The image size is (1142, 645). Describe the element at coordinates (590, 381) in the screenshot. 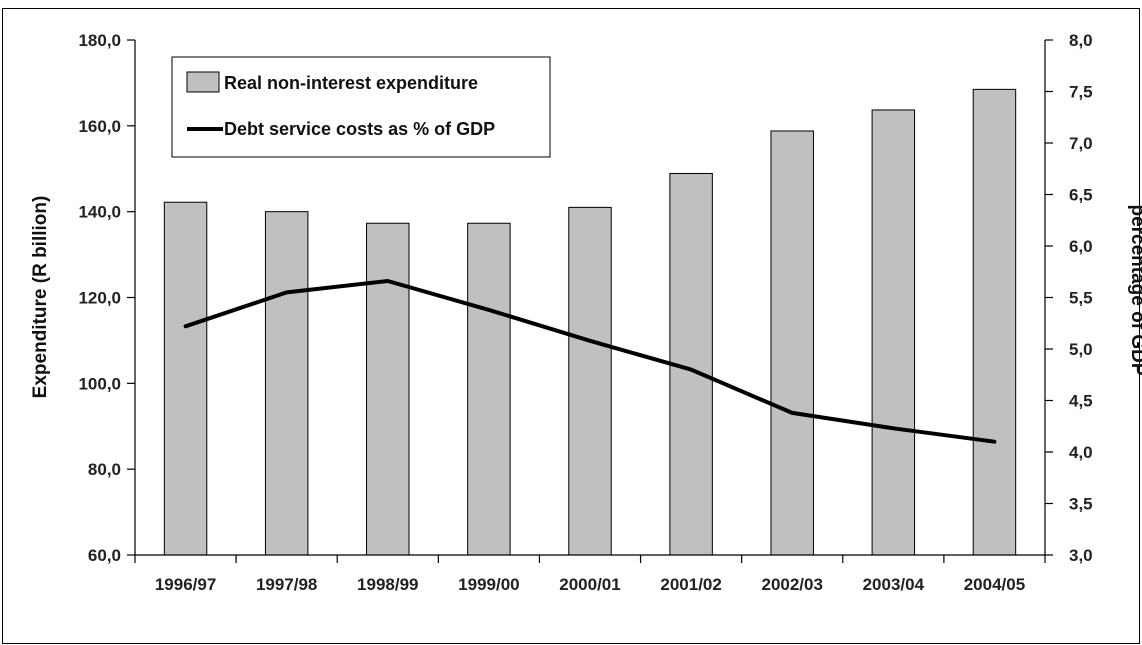

I see `bar-2000/01` at that location.